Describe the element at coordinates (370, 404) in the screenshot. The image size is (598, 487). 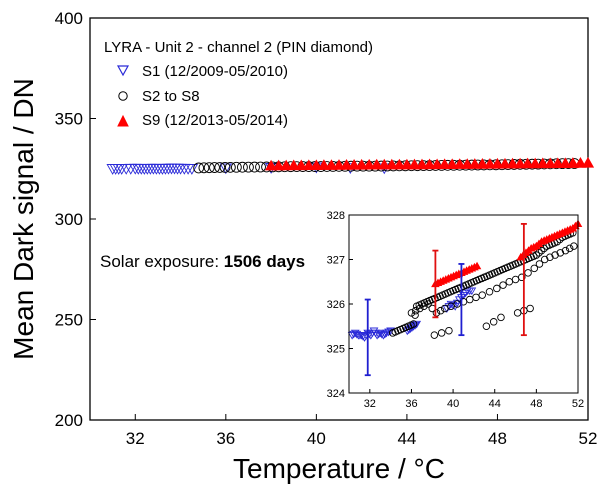
I see `x-tick-label: 32` at that location.